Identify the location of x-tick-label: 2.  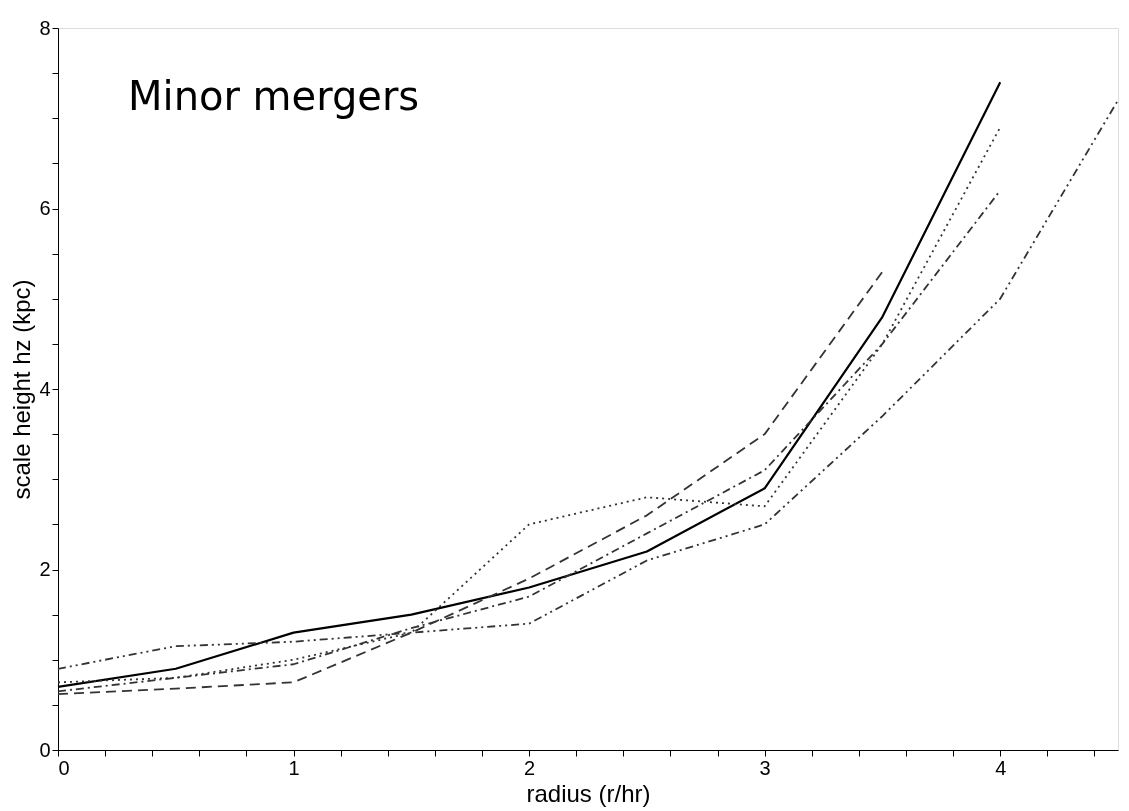
(530, 767).